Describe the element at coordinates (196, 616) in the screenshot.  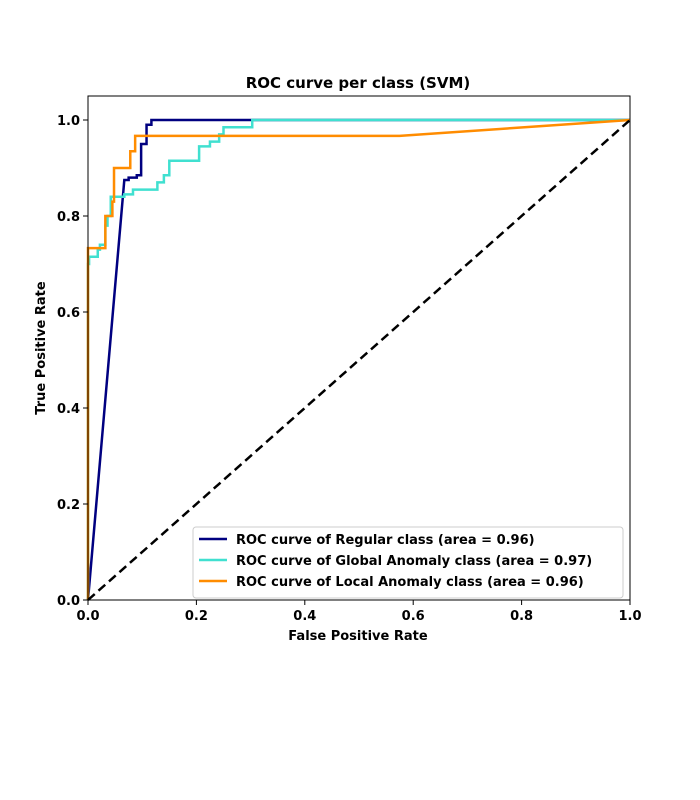
I see `x-tick-label: 0.2` at that location.